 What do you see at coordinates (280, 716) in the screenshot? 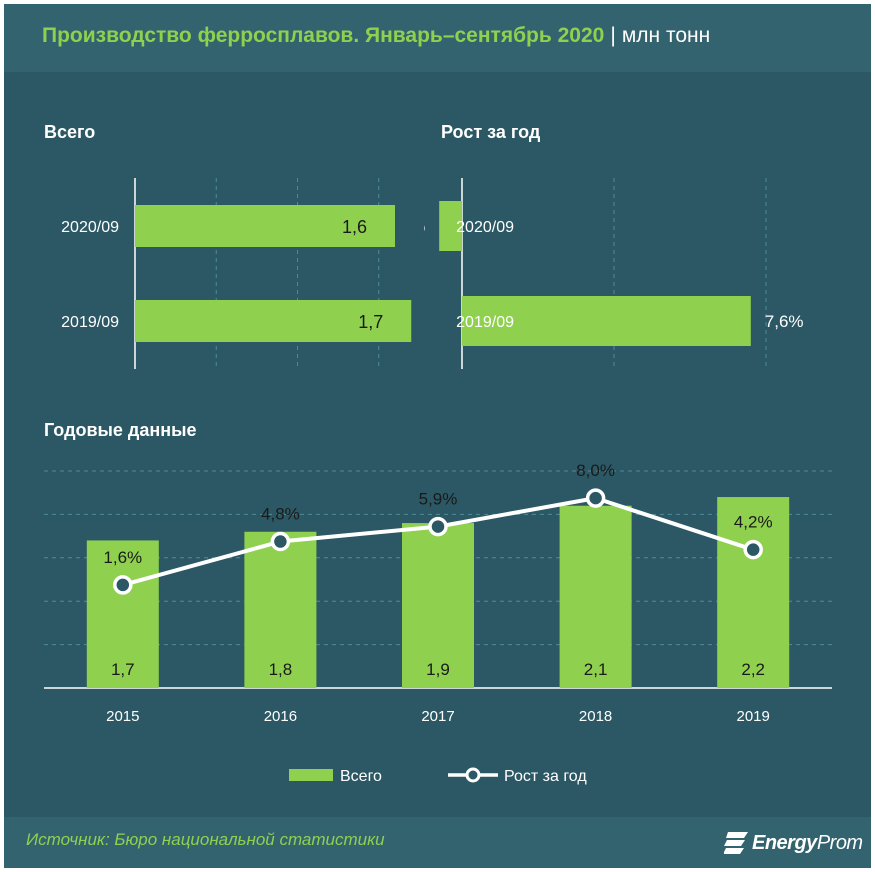
I see `x-tick-label: 2016` at bounding box center [280, 716].